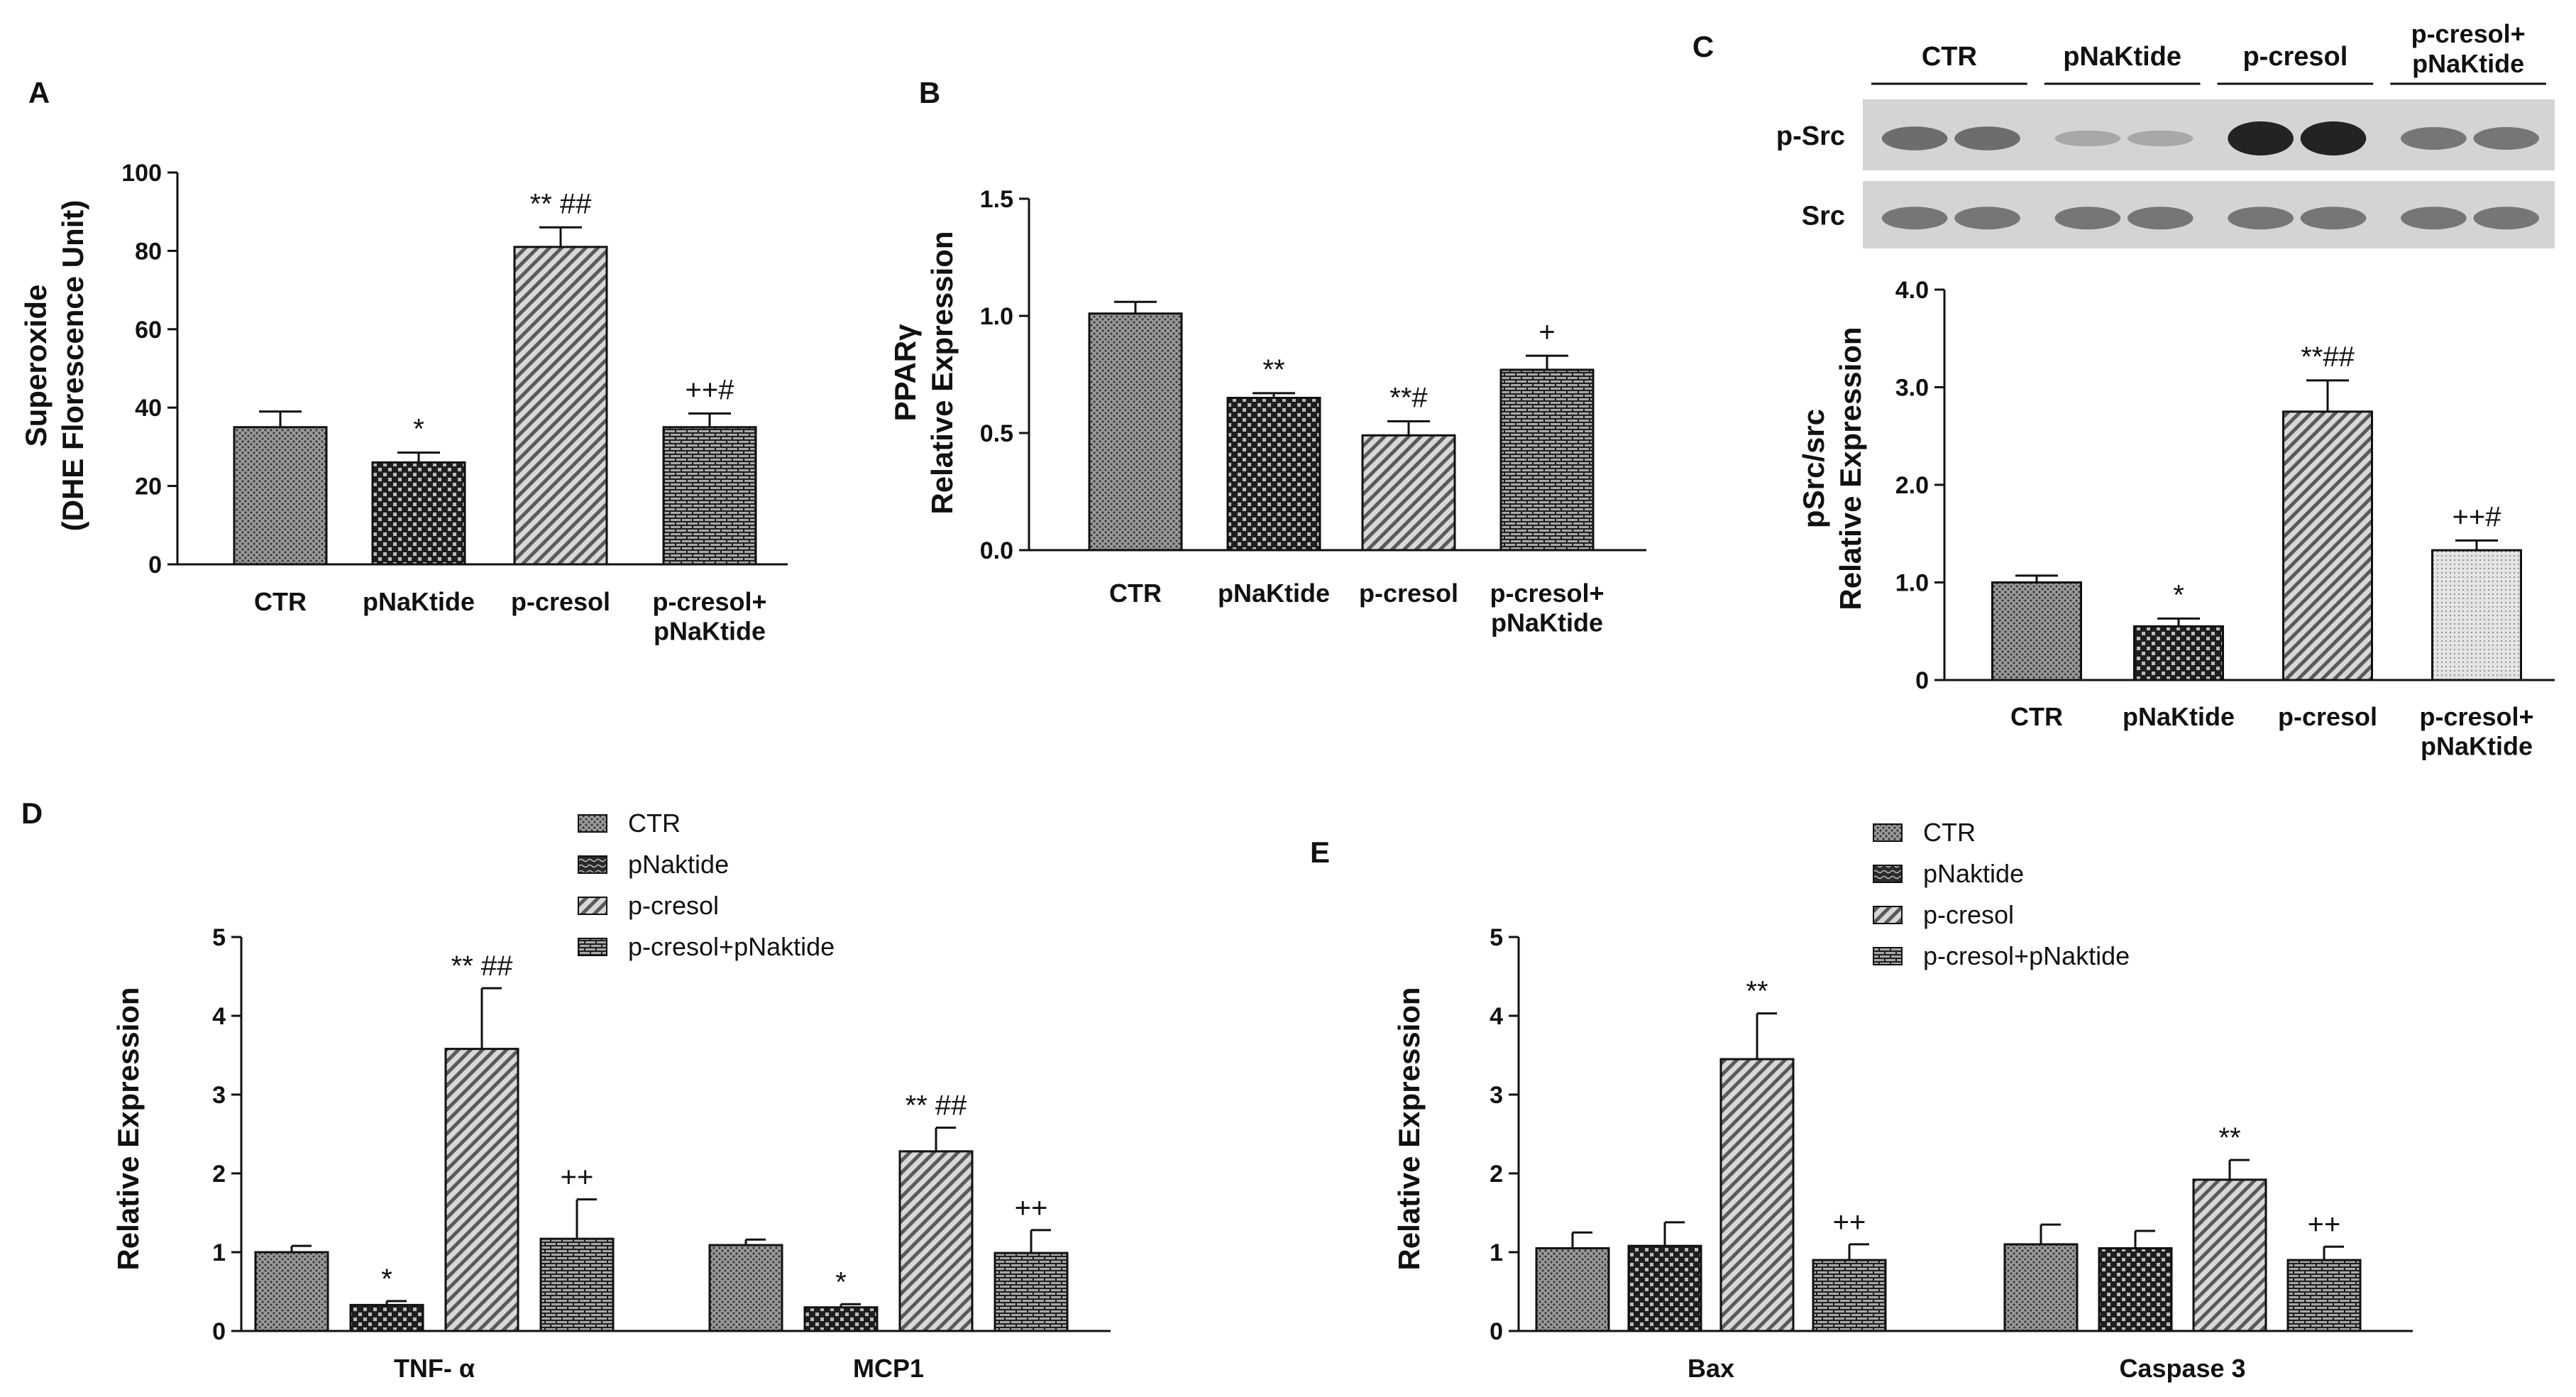 Image resolution: width=2576 pixels, height=1397 pixels. Describe the element at coordinates (1496, 1095) in the screenshot. I see `panel-e-y-tick-label: 3` at that location.